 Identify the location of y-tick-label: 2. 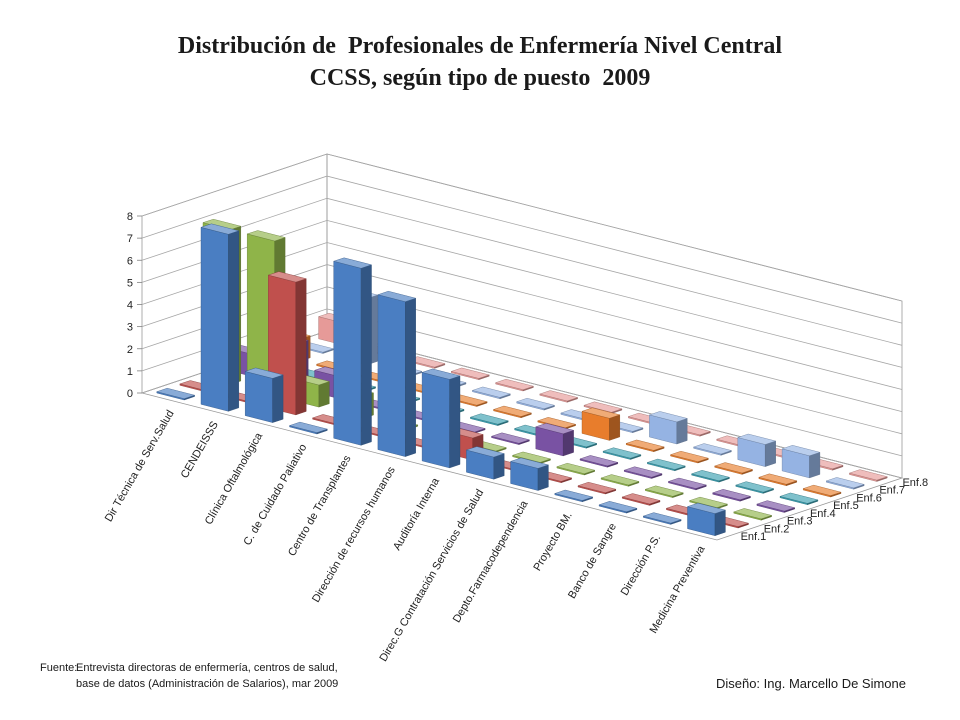
(130, 350).